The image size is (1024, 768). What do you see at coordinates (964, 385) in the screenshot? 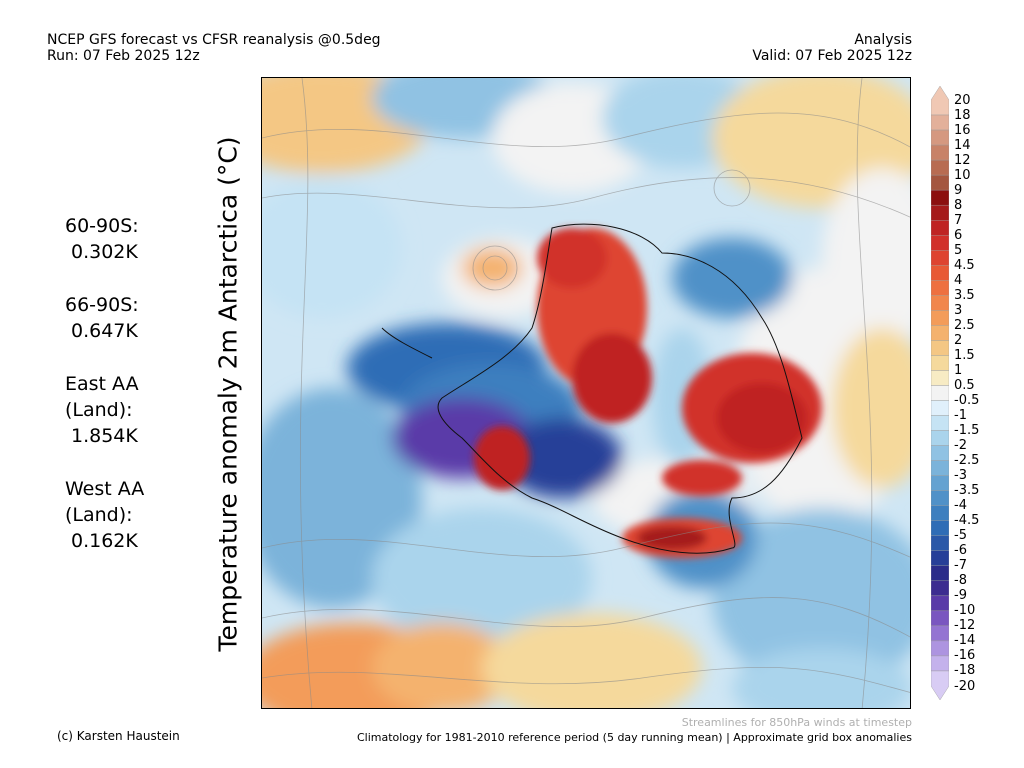
I see `colorbar-tick-label: 0.5` at bounding box center [964, 385].